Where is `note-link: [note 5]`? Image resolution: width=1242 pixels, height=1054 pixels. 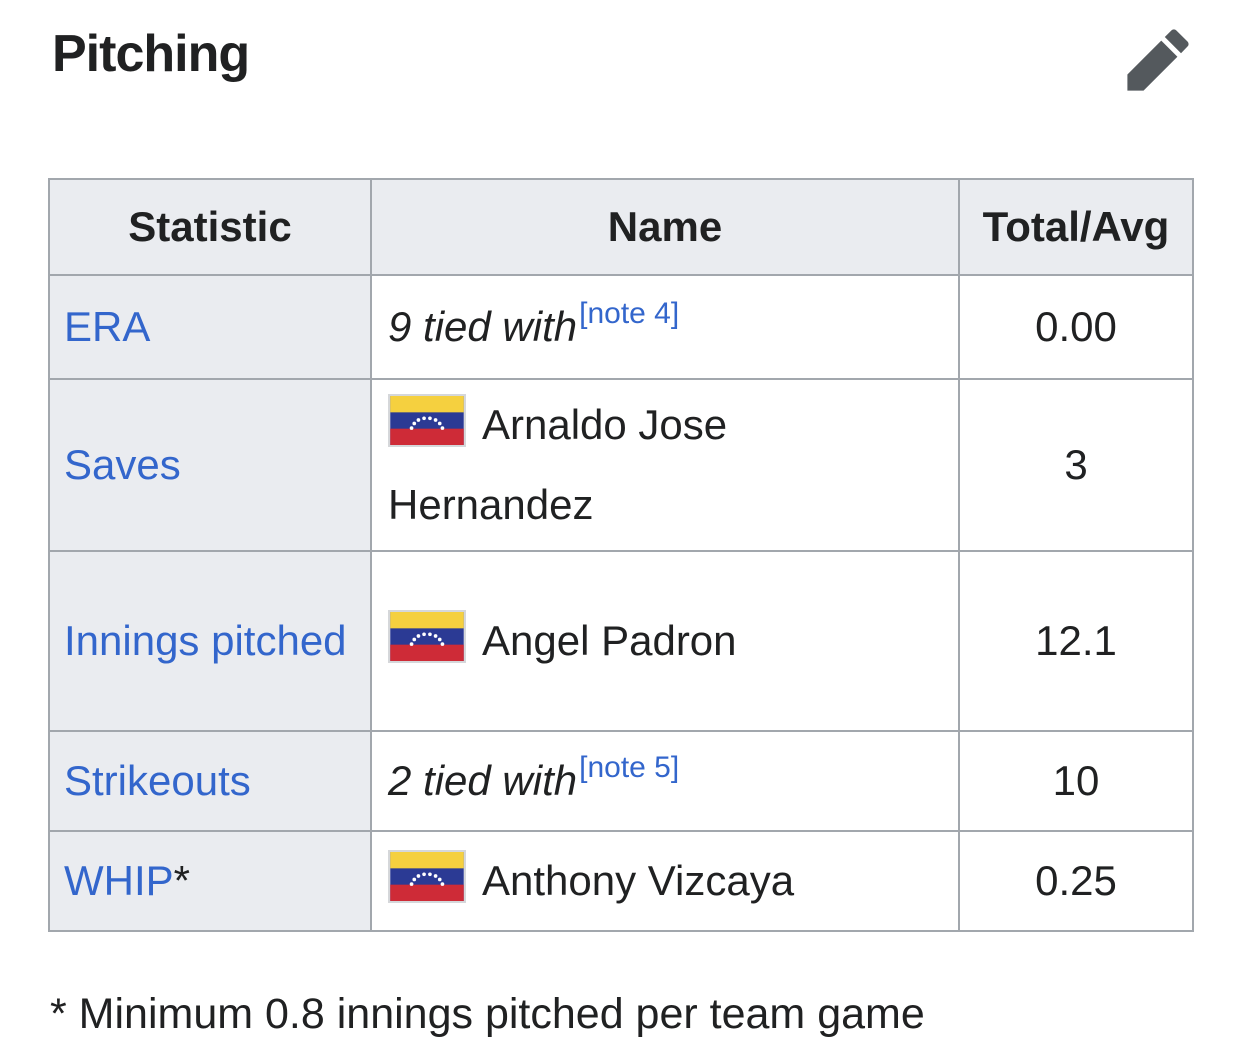
note-link: [note 5] is located at coordinates (629, 767).